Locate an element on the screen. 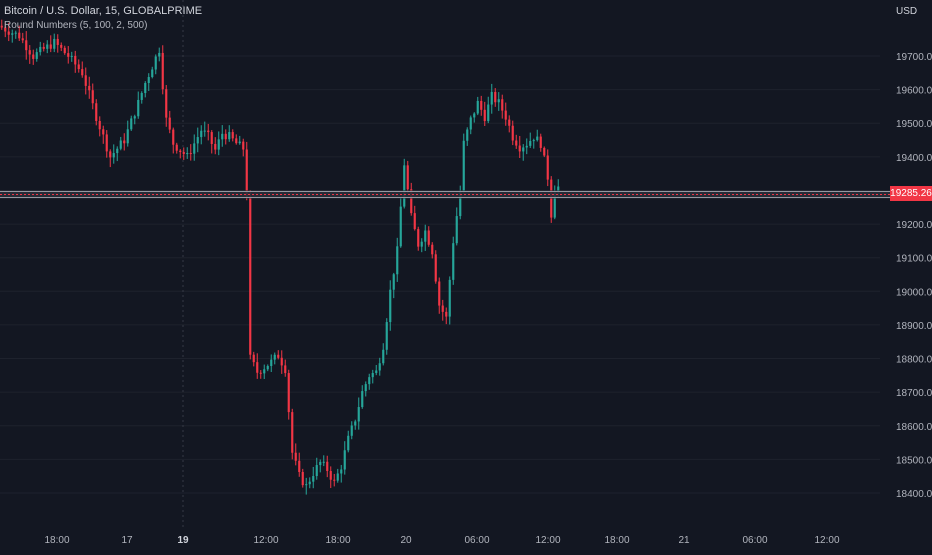 This screenshot has height=555, width=932. price-tick-label: 19200.00 is located at coordinates (914, 225).